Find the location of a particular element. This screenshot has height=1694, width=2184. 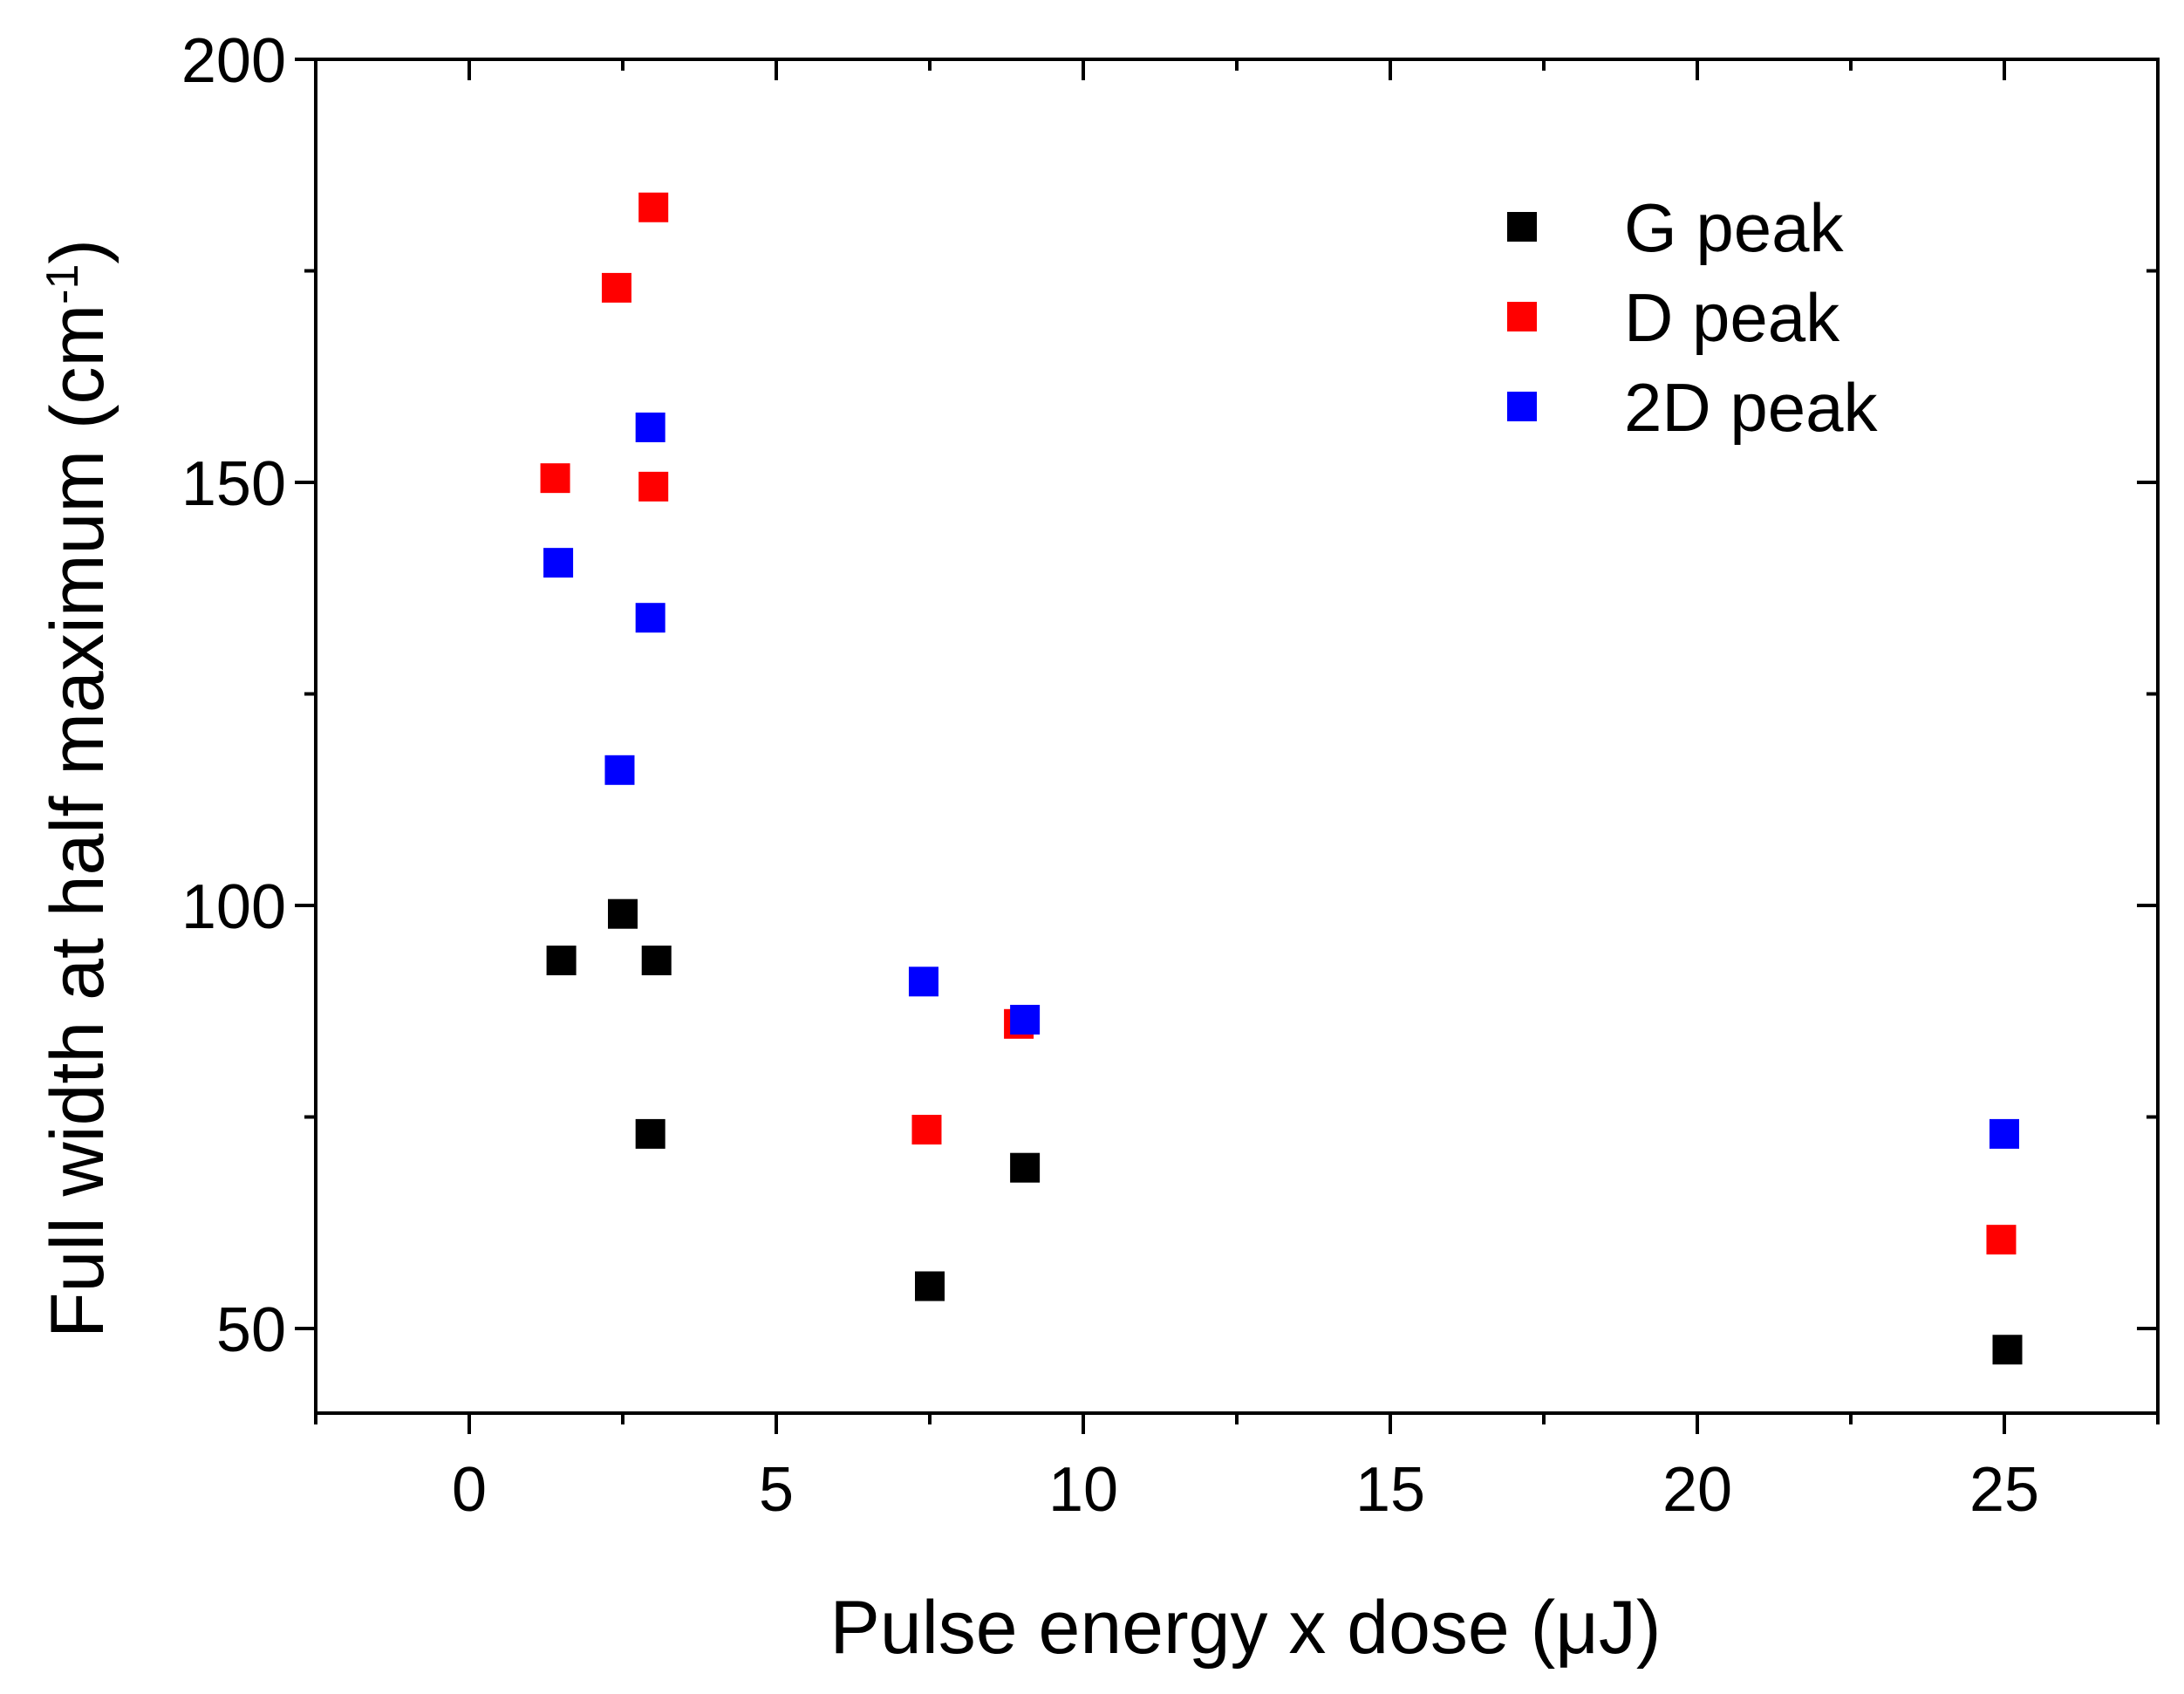

legend-label-2d-peak: 2D peak is located at coordinates (1751, 407).